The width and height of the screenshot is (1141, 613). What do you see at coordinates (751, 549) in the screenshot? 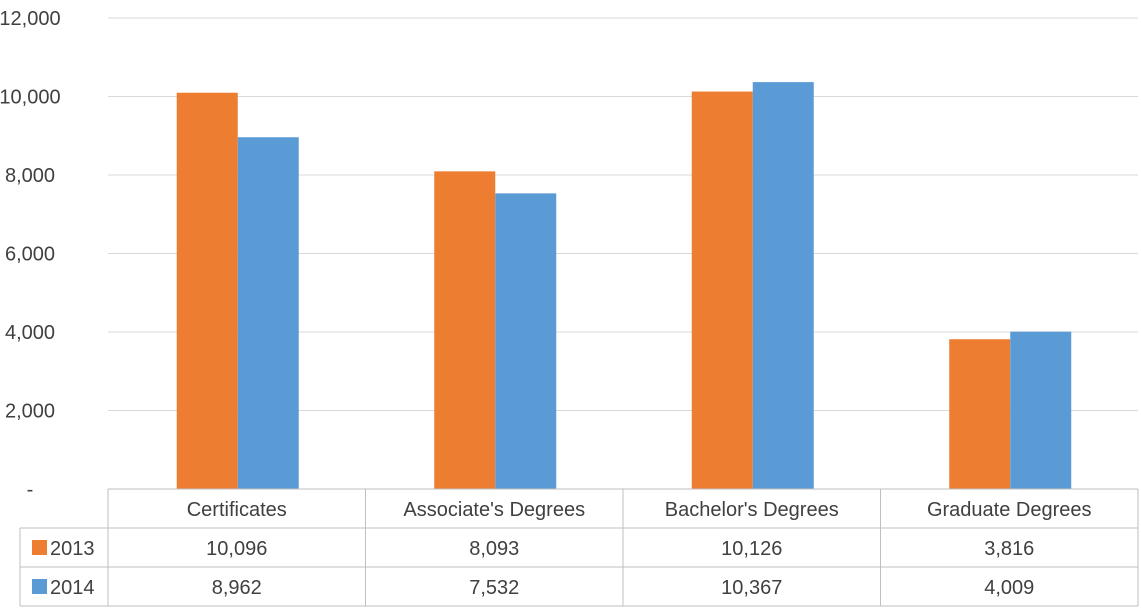
I see `data-label: 10,126` at bounding box center [751, 549].